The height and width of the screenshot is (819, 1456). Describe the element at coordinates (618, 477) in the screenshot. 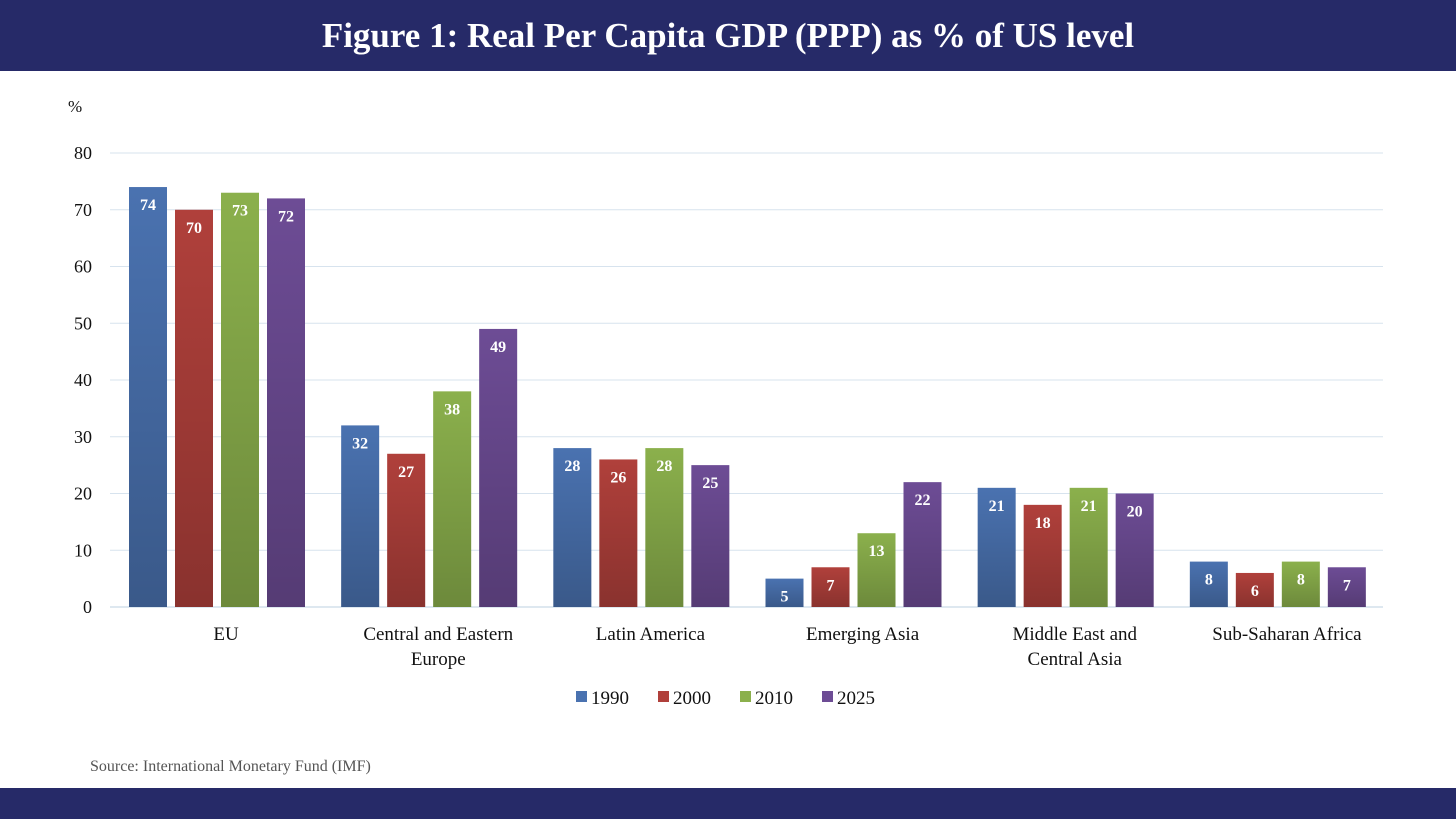

I see `data-label: 26` at that location.